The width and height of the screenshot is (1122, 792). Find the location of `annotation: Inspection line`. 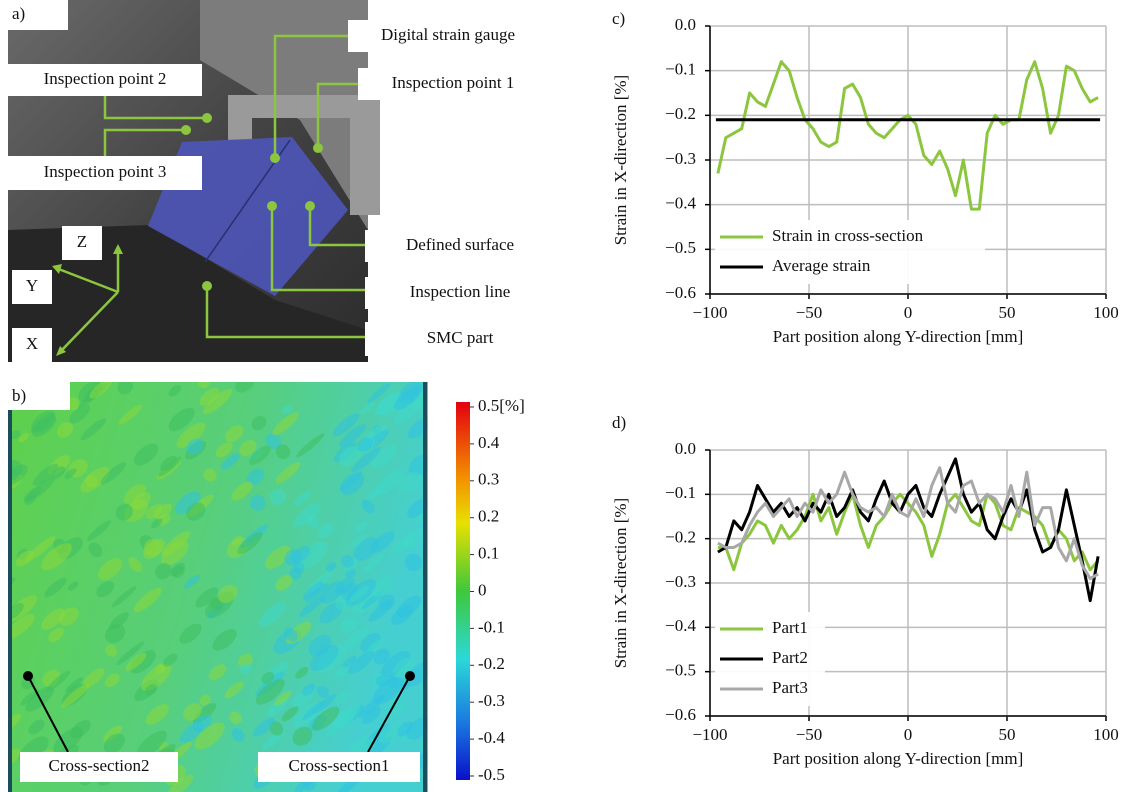

annotation: Inspection line is located at coordinates (460, 291).